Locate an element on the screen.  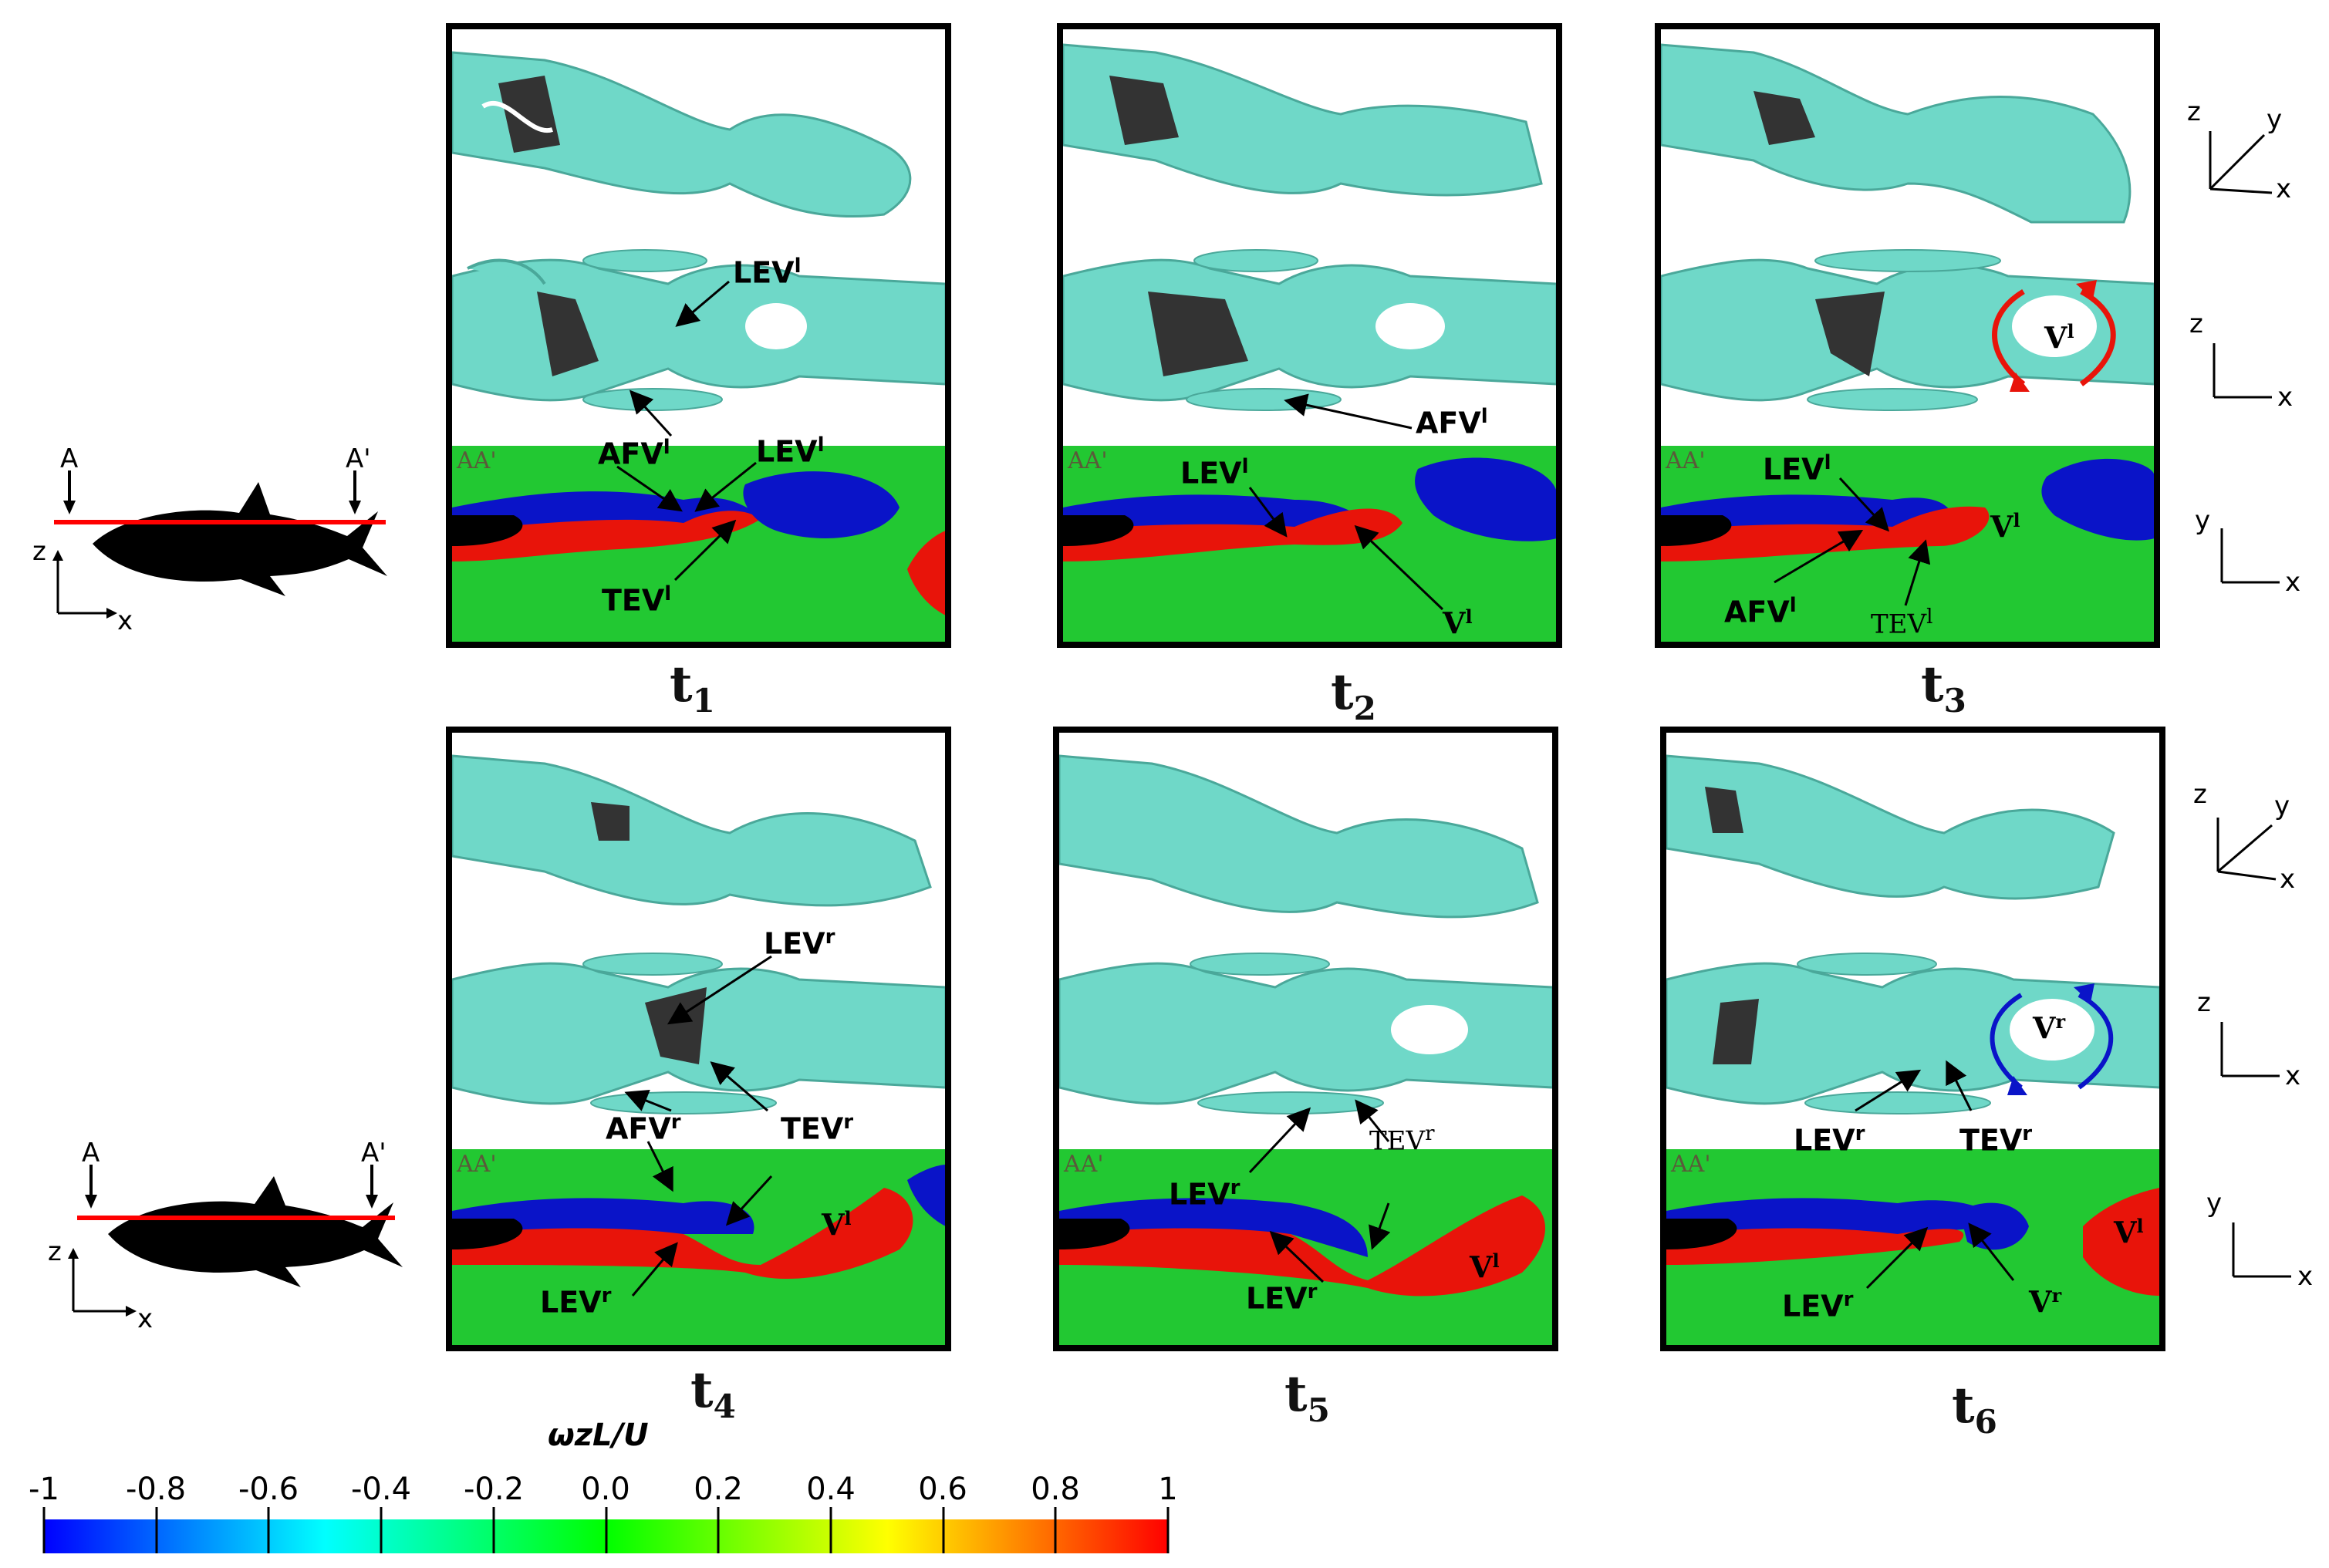
fish-diagram-bottom: A A' z x is located at coordinates (233, 1238).